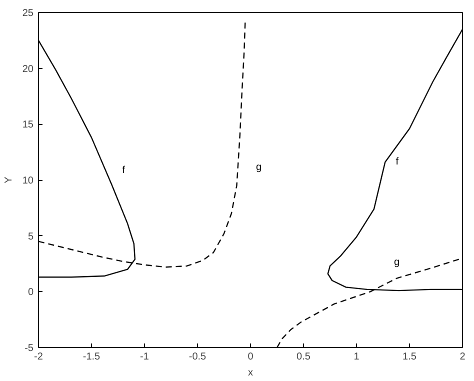 The height and width of the screenshot is (381, 474). What do you see at coordinates (28, 125) in the screenshot?
I see `y-tick-label: 15` at bounding box center [28, 125].